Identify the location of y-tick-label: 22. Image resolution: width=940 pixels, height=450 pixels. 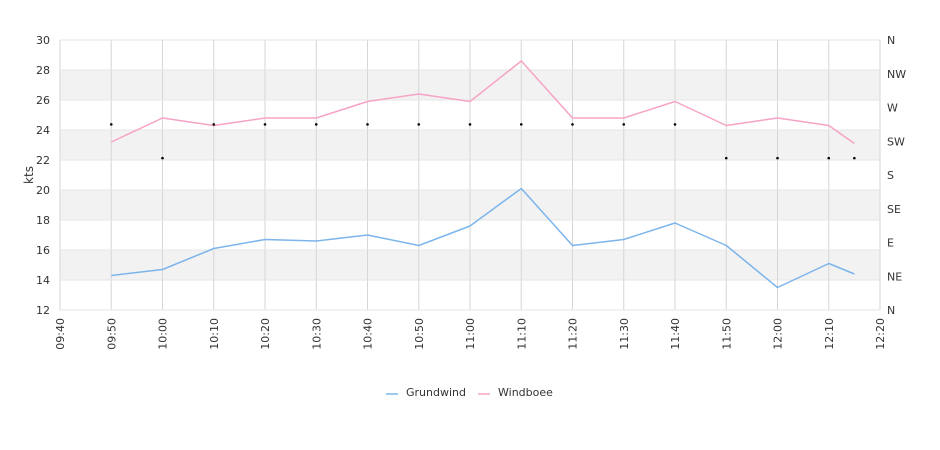
(43, 160).